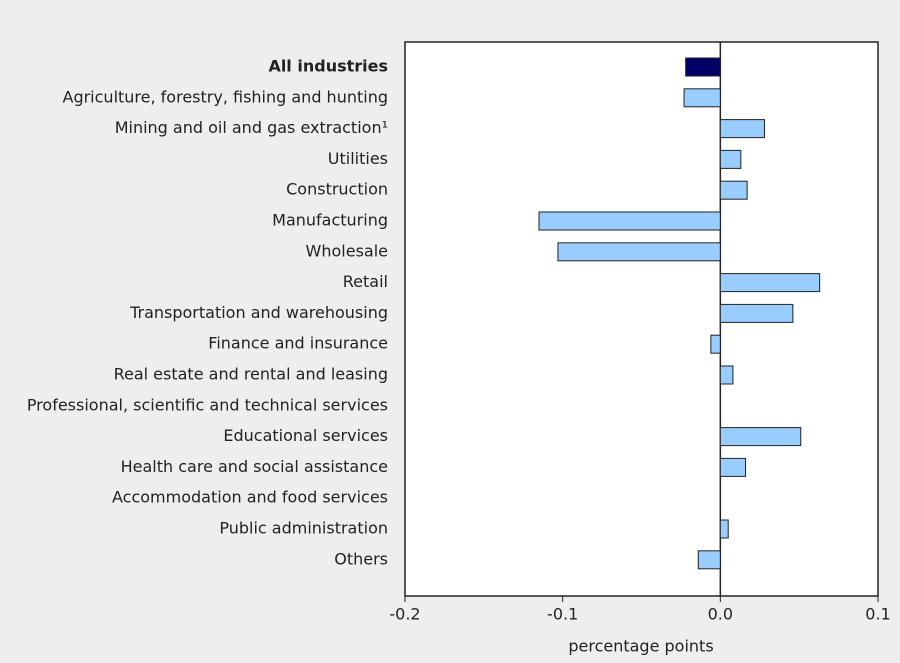 The height and width of the screenshot is (663, 900). Describe the element at coordinates (404, 614) in the screenshot. I see `x-tick-label: -0.2` at that location.